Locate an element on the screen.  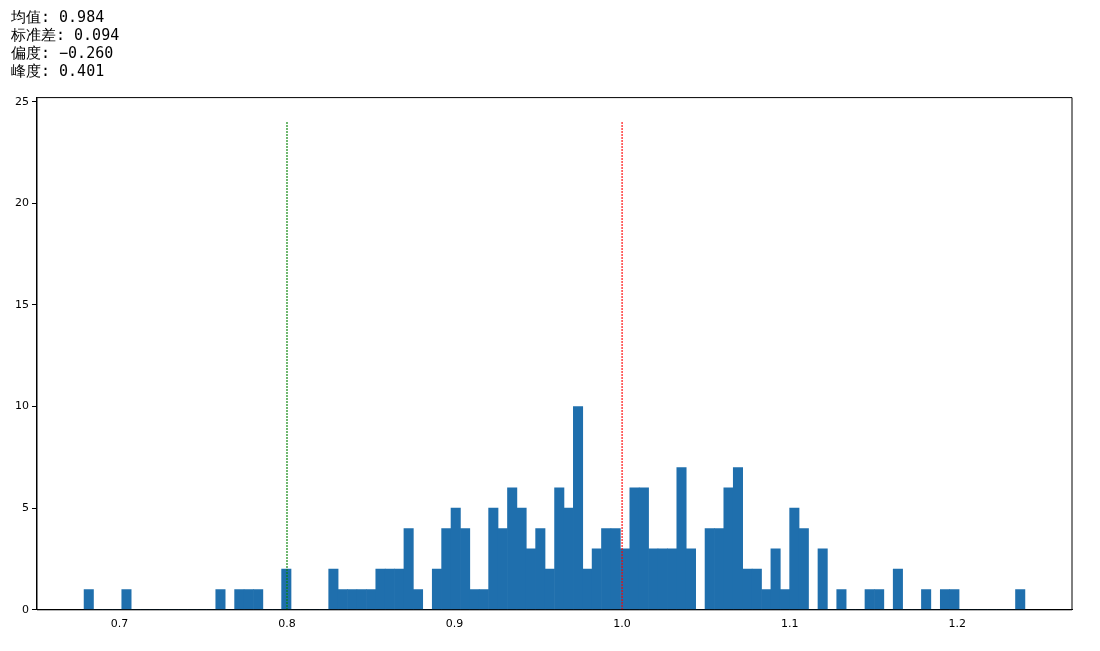
text: 峰度: 0.401 is located at coordinates (58, 71).